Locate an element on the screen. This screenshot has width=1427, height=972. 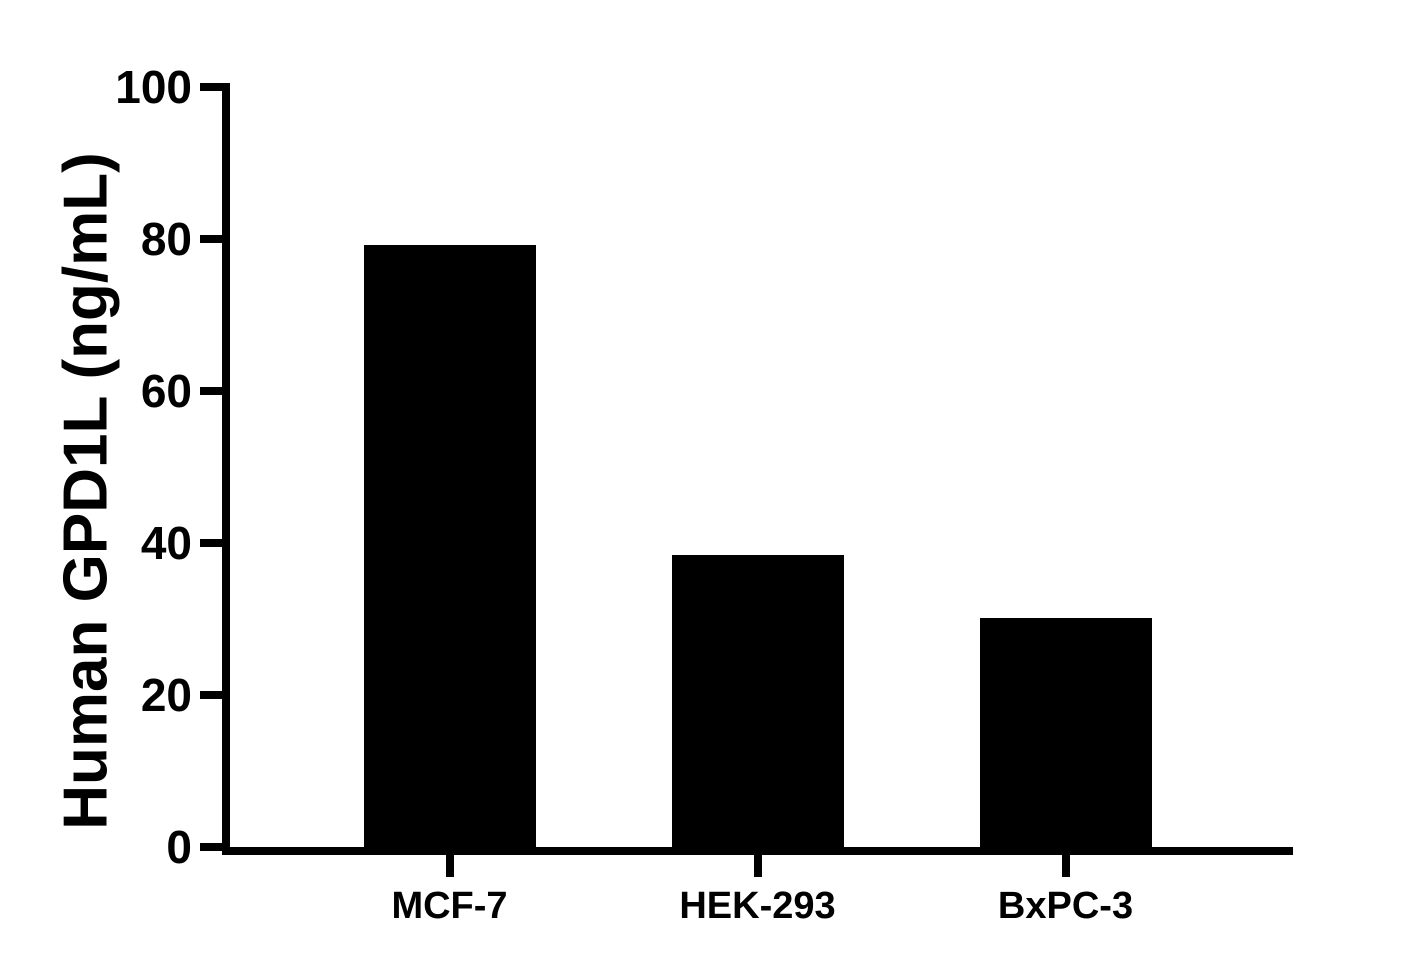
x-axis-category-label: HEK-293 is located at coordinates (757, 906).